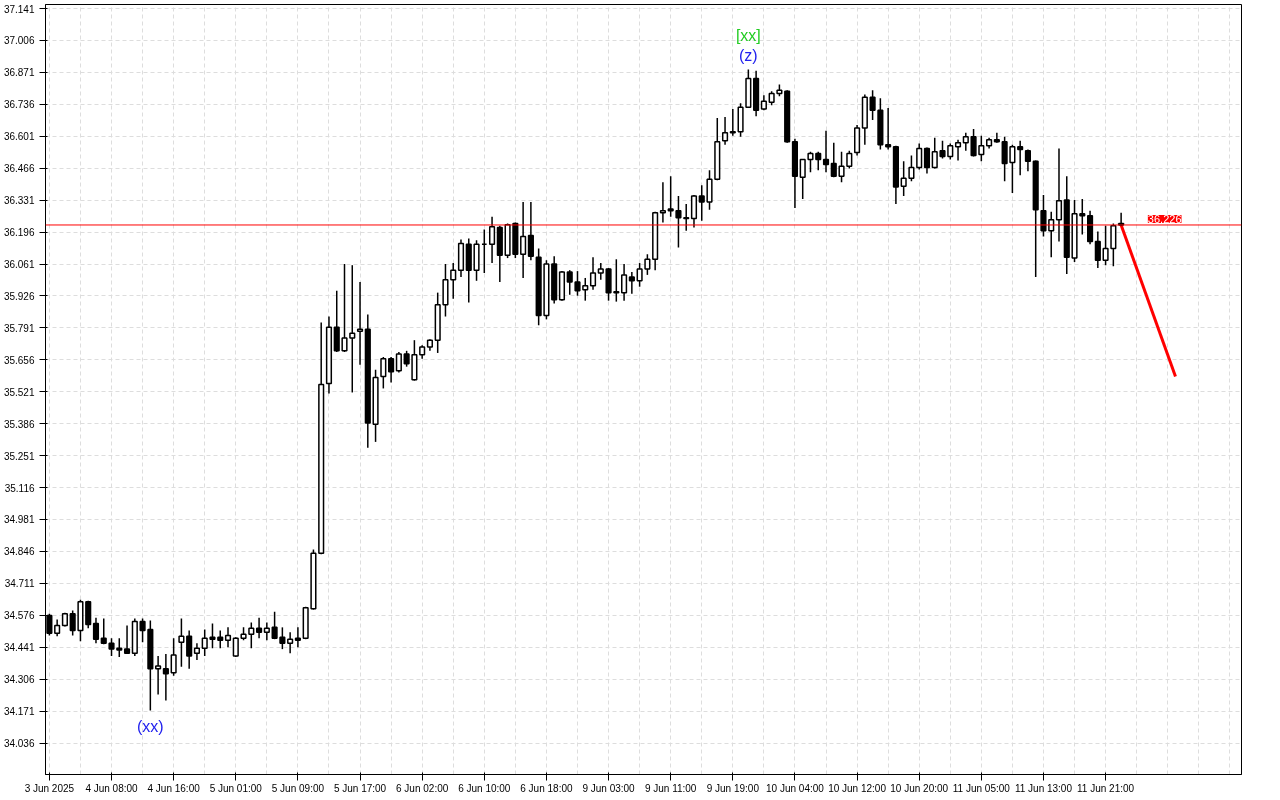  What do you see at coordinates (360, 788) in the screenshot?
I see `x-tick-label: 5 Jun 17:00` at bounding box center [360, 788].